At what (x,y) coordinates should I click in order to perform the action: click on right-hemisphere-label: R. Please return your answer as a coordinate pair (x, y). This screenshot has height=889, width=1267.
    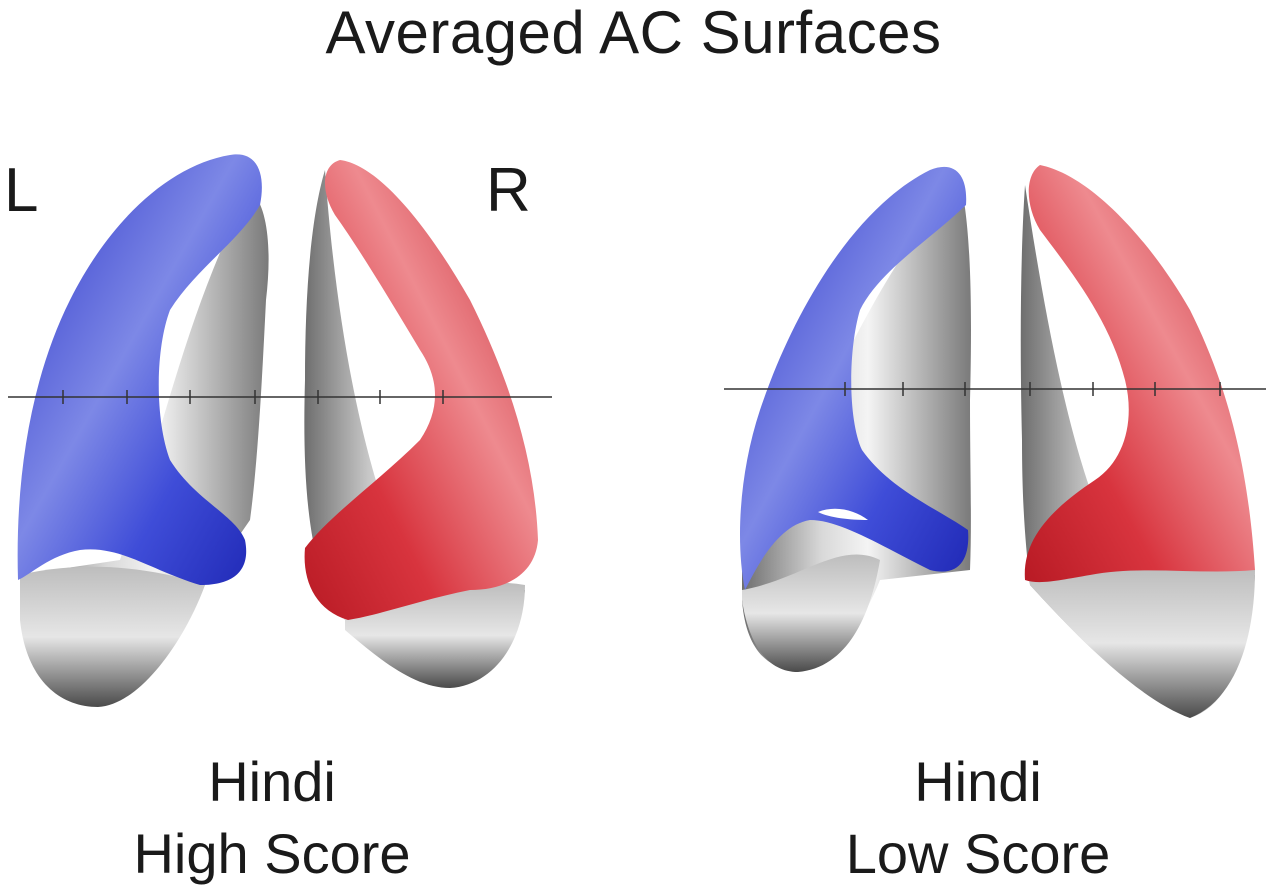
    Looking at the image, I should click on (508, 190).